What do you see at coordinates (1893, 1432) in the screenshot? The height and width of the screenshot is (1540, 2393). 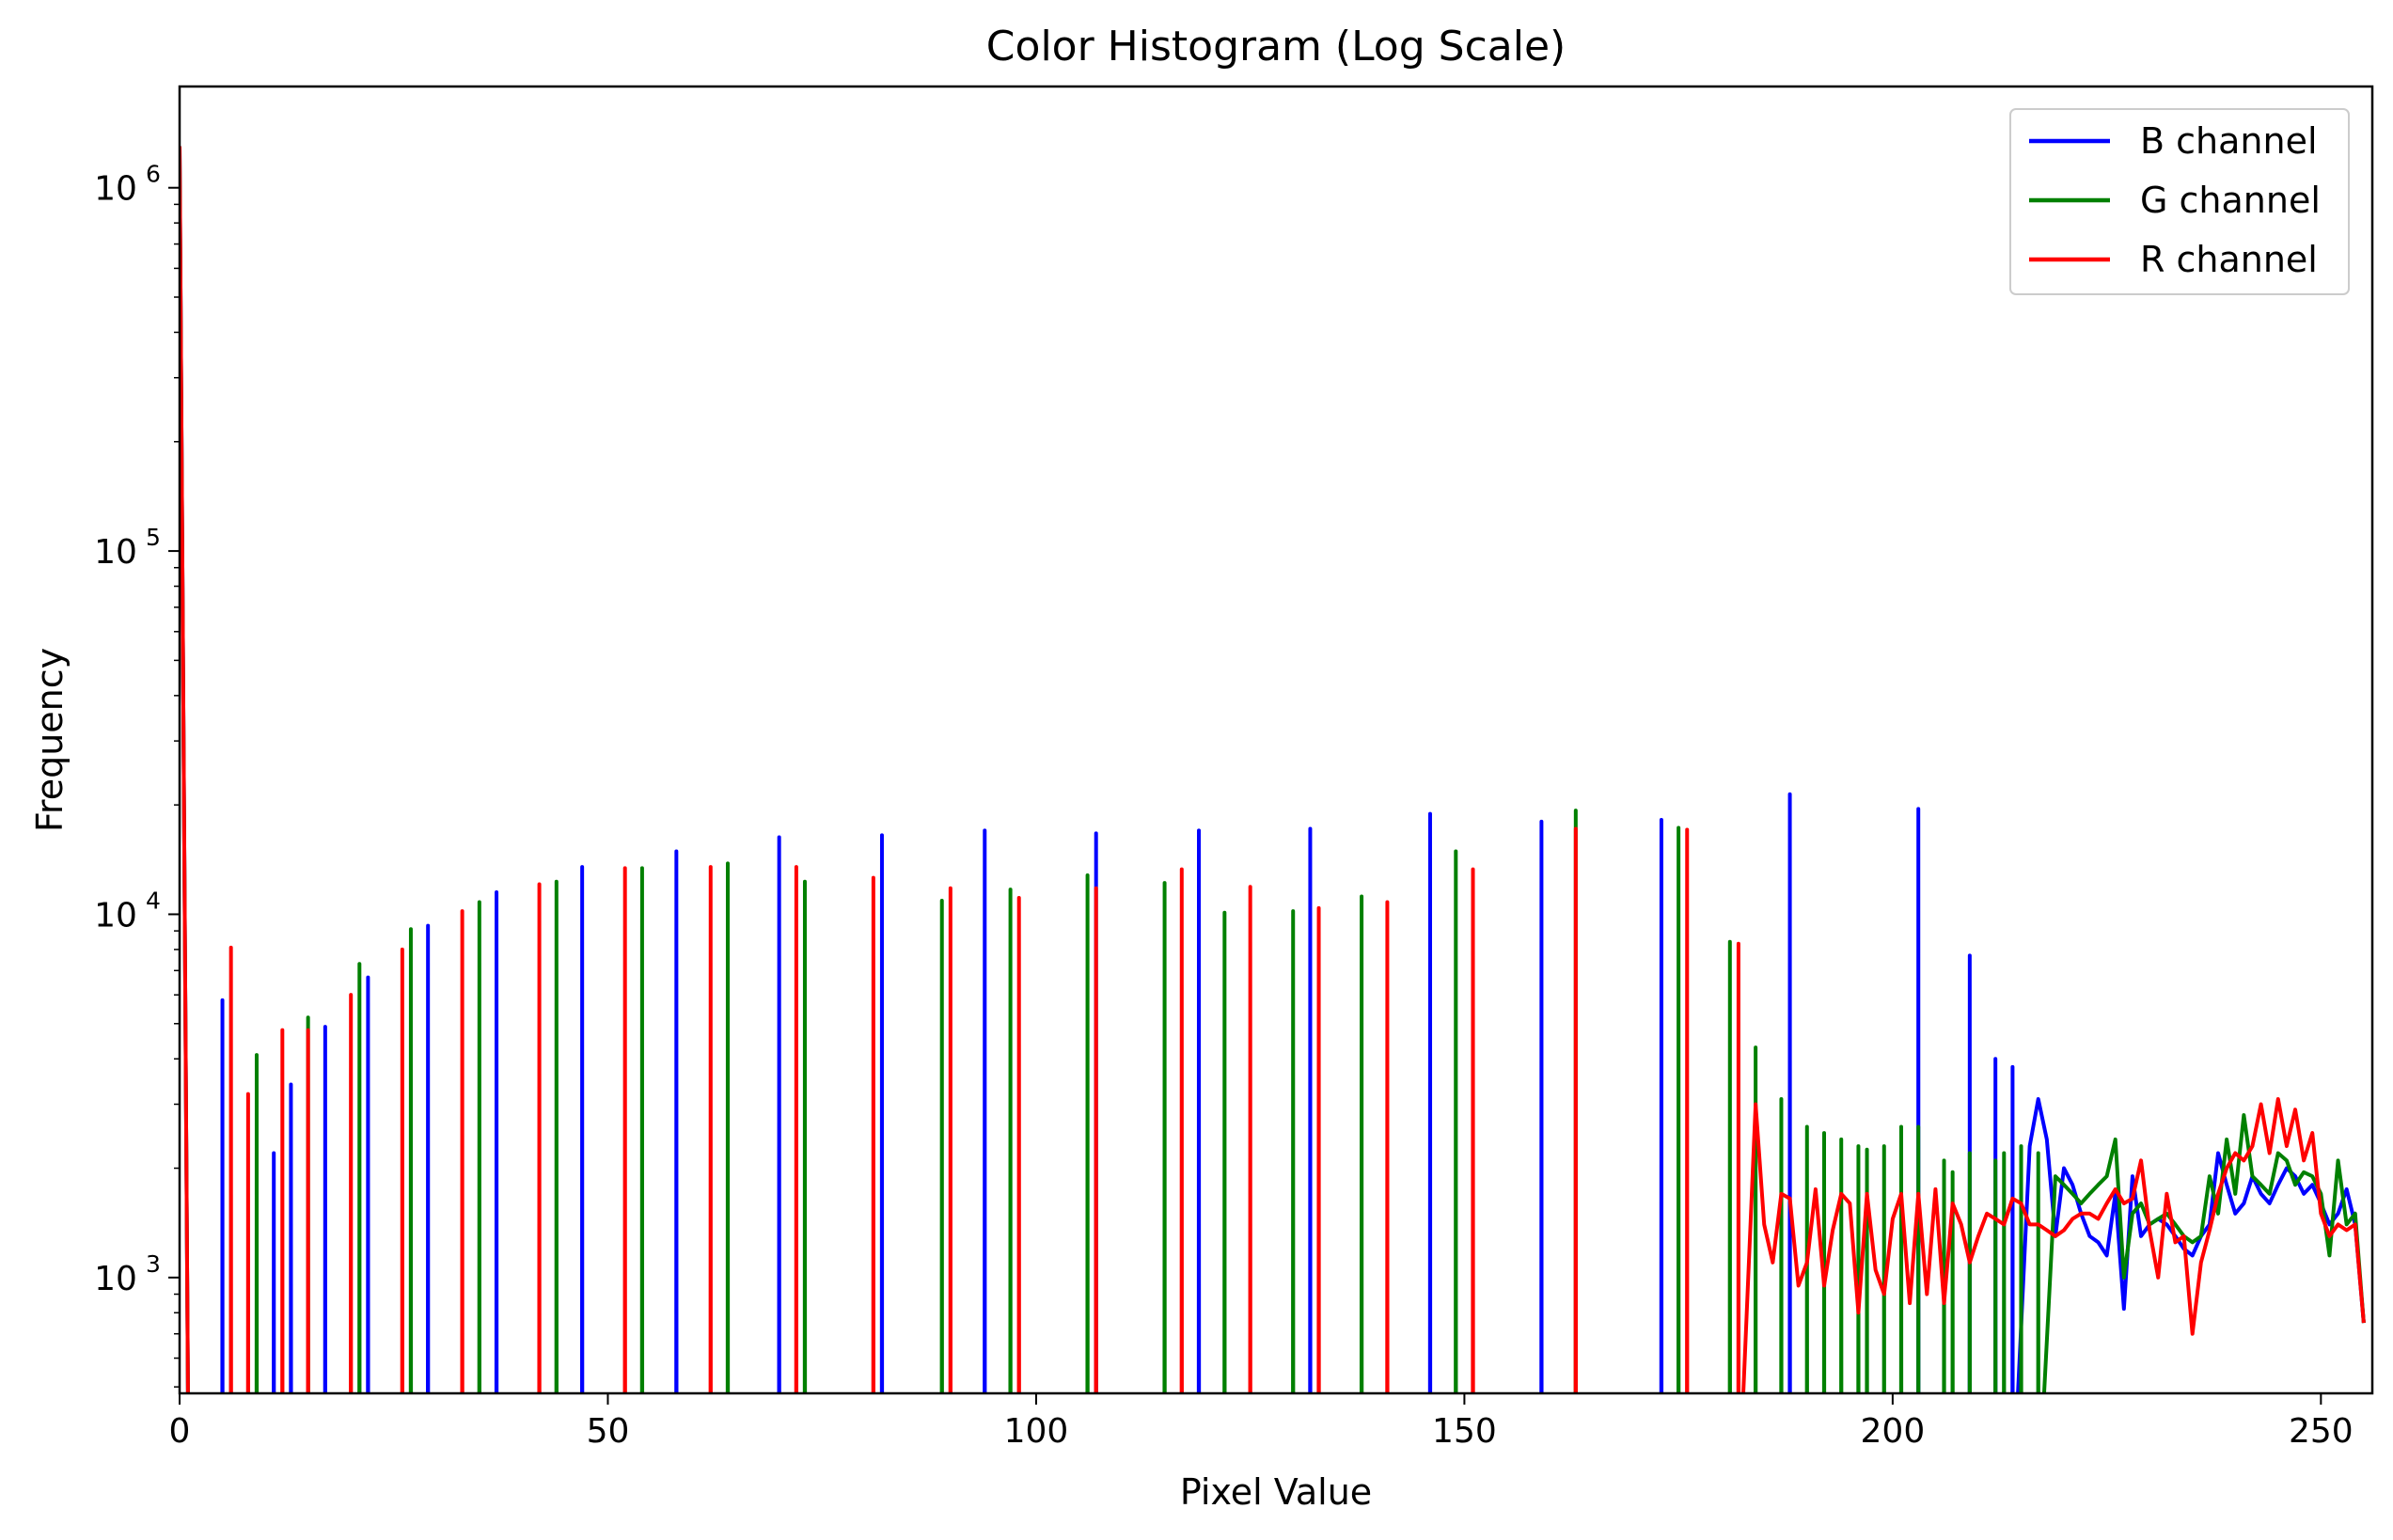 I see `x-tick-label: 200` at bounding box center [1893, 1432].